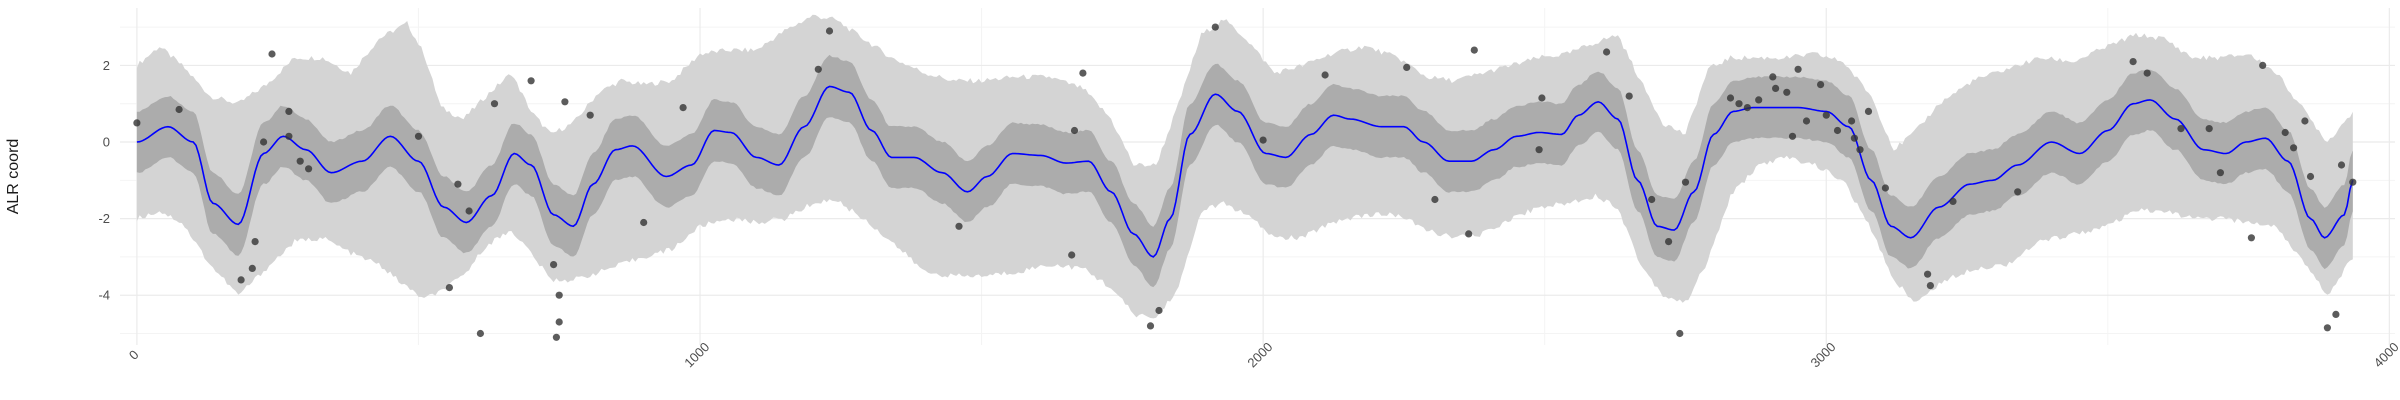  What do you see at coordinates (104, 295) in the screenshot?
I see `y-tick-label: -4` at bounding box center [104, 295].